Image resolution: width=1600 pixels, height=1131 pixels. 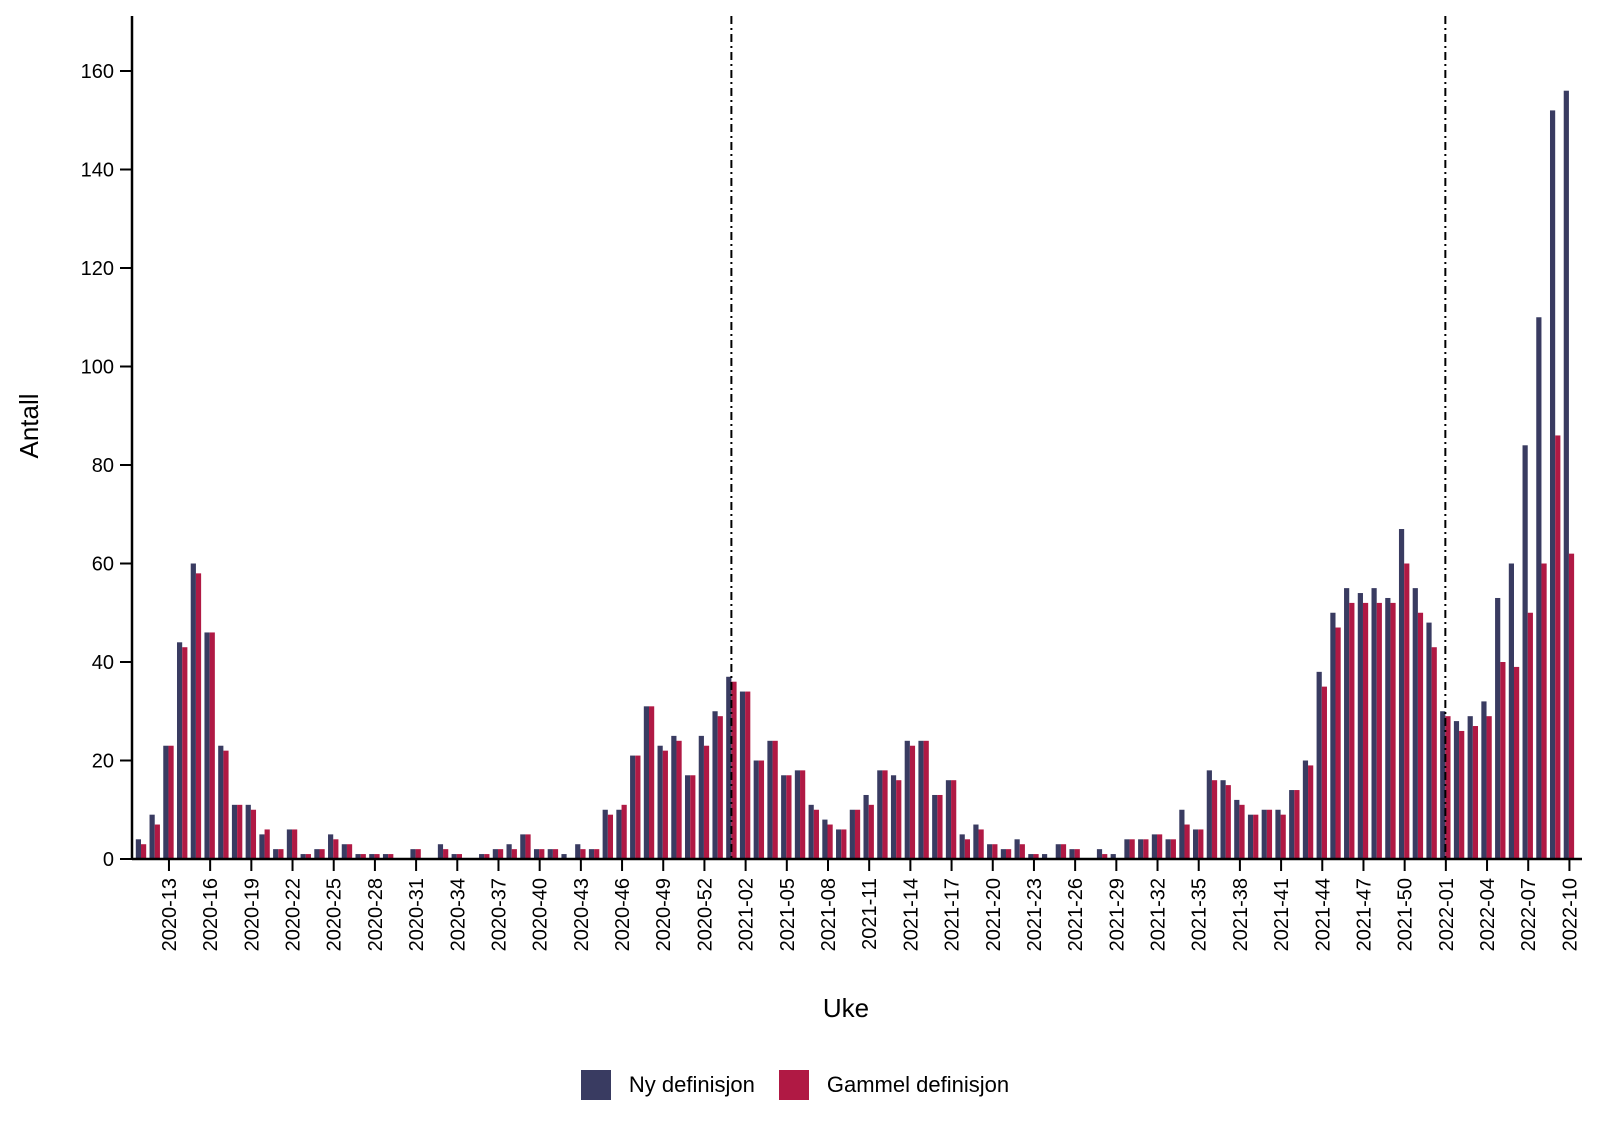 What do you see at coordinates (335, 914) in the screenshot?
I see `x-tick-label: 2020-25` at bounding box center [335, 914].